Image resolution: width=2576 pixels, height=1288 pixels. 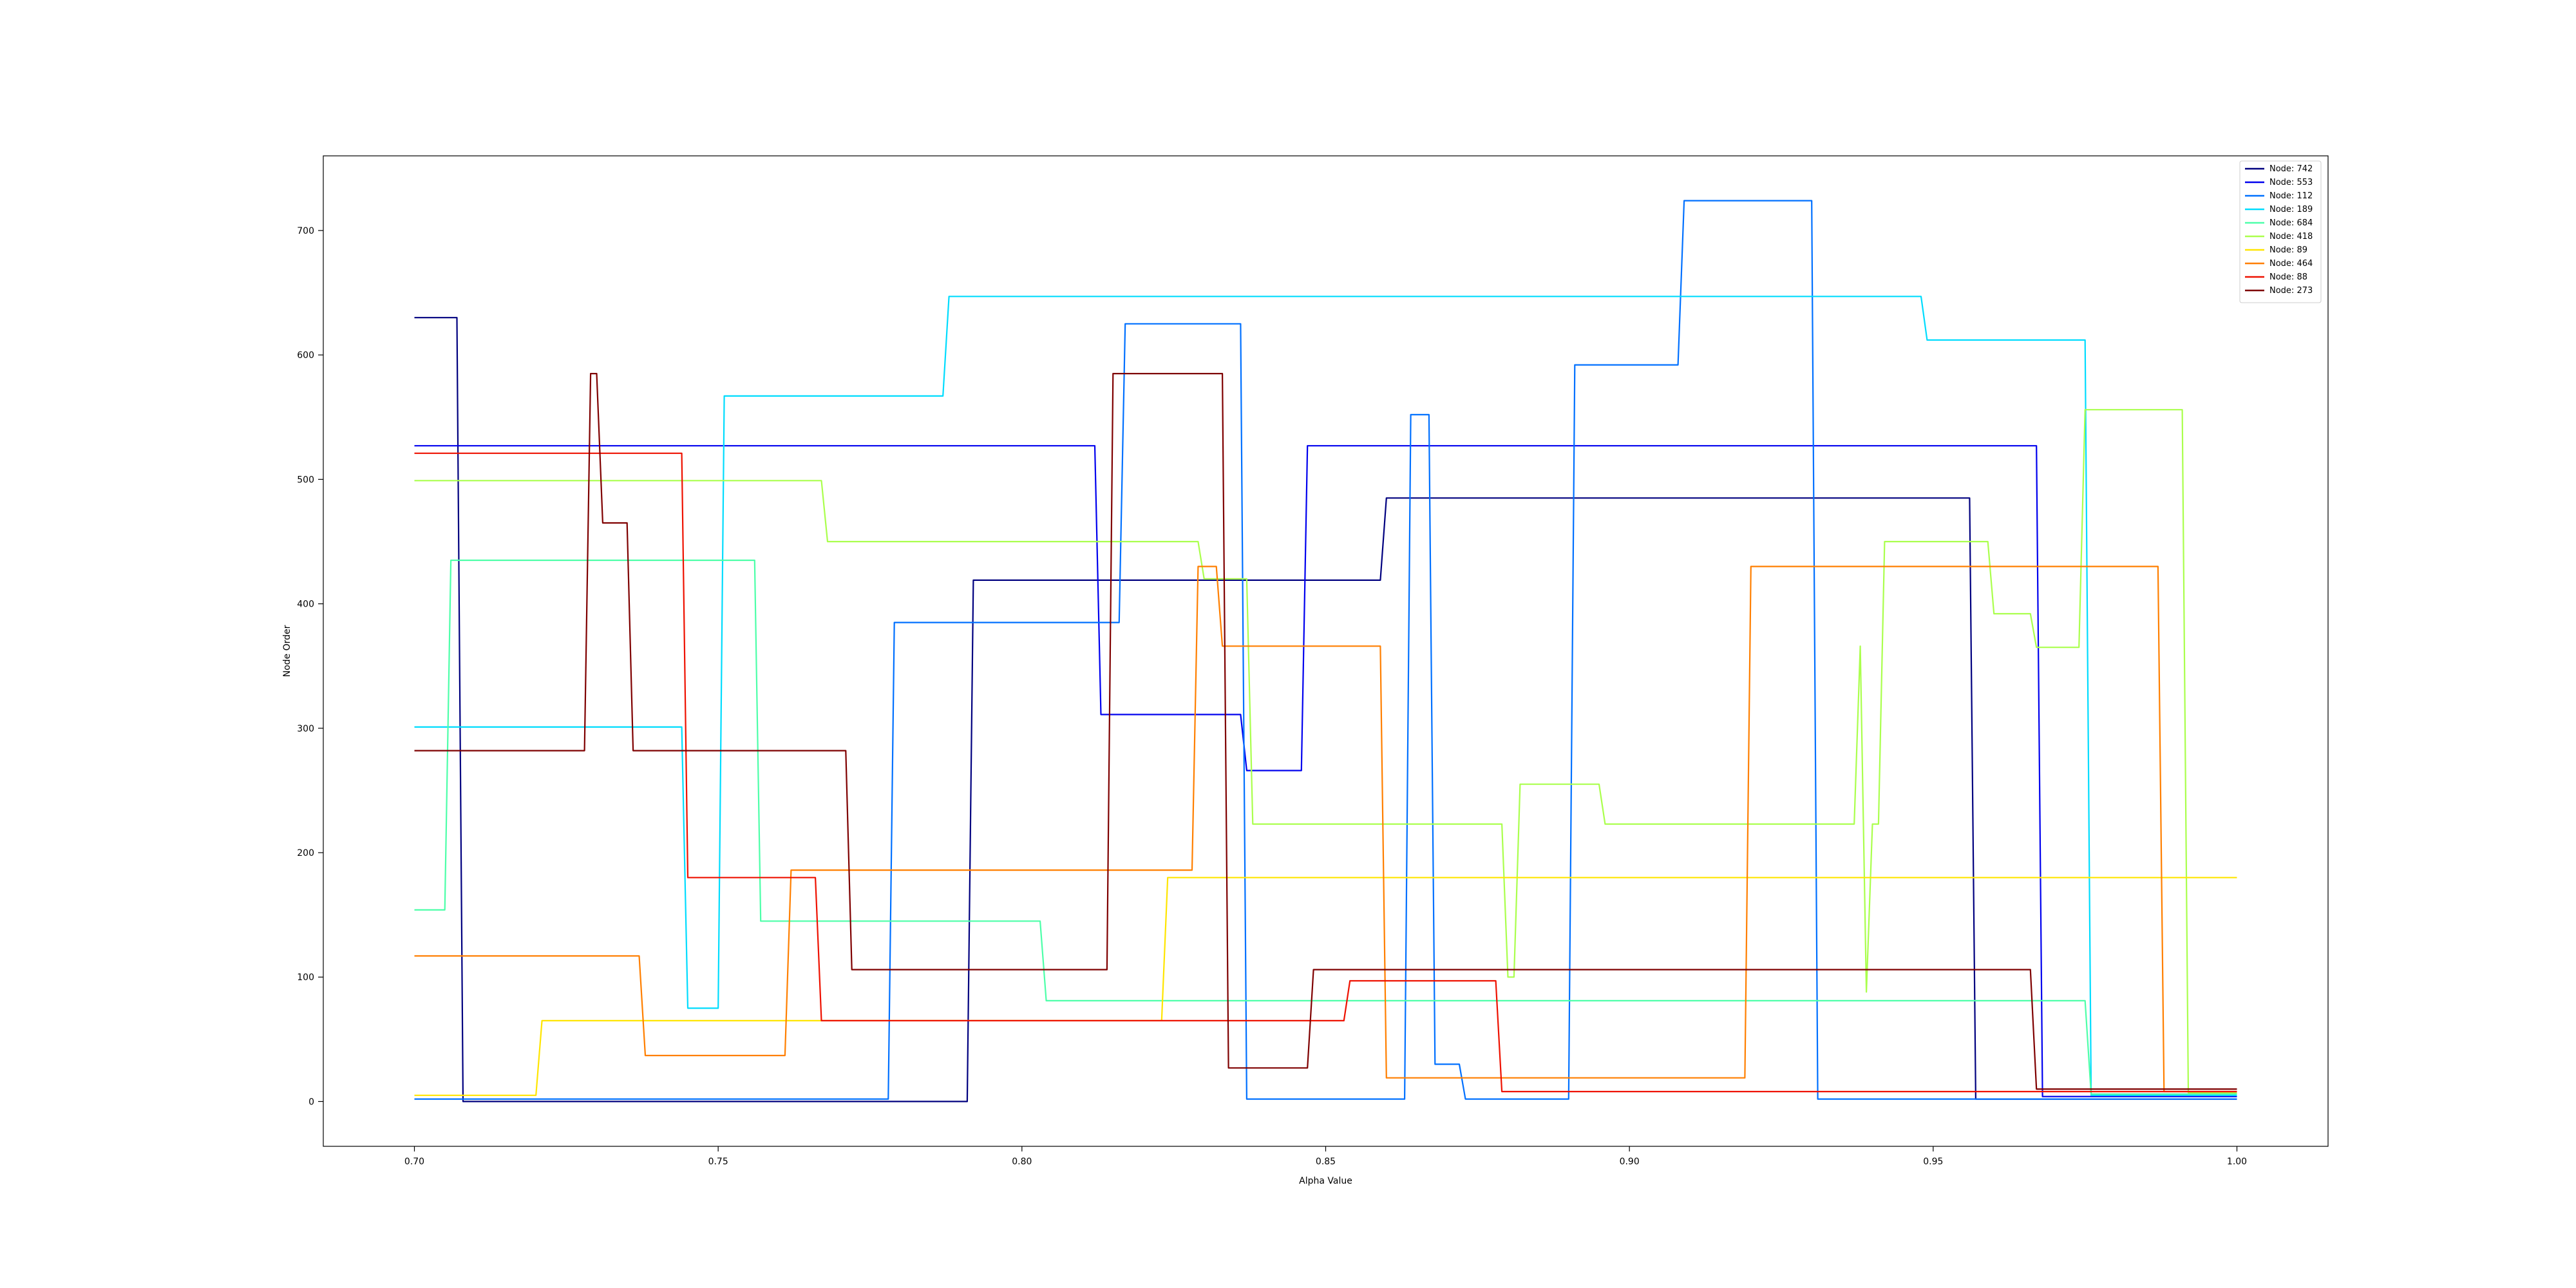 What do you see at coordinates (2291, 223) in the screenshot?
I see `legend-label: Node: 684` at bounding box center [2291, 223].